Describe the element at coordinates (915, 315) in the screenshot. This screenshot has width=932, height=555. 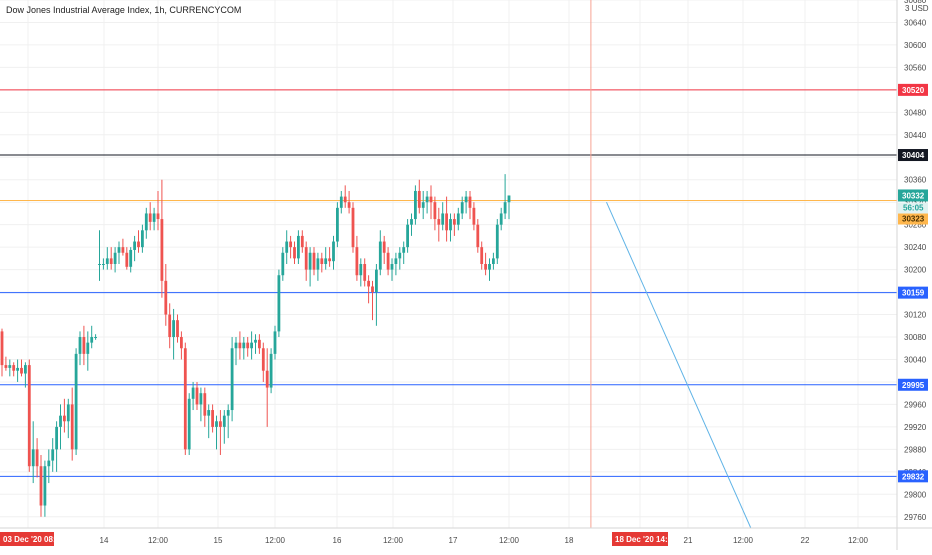
I see `price-tick-label: 30120` at that location.